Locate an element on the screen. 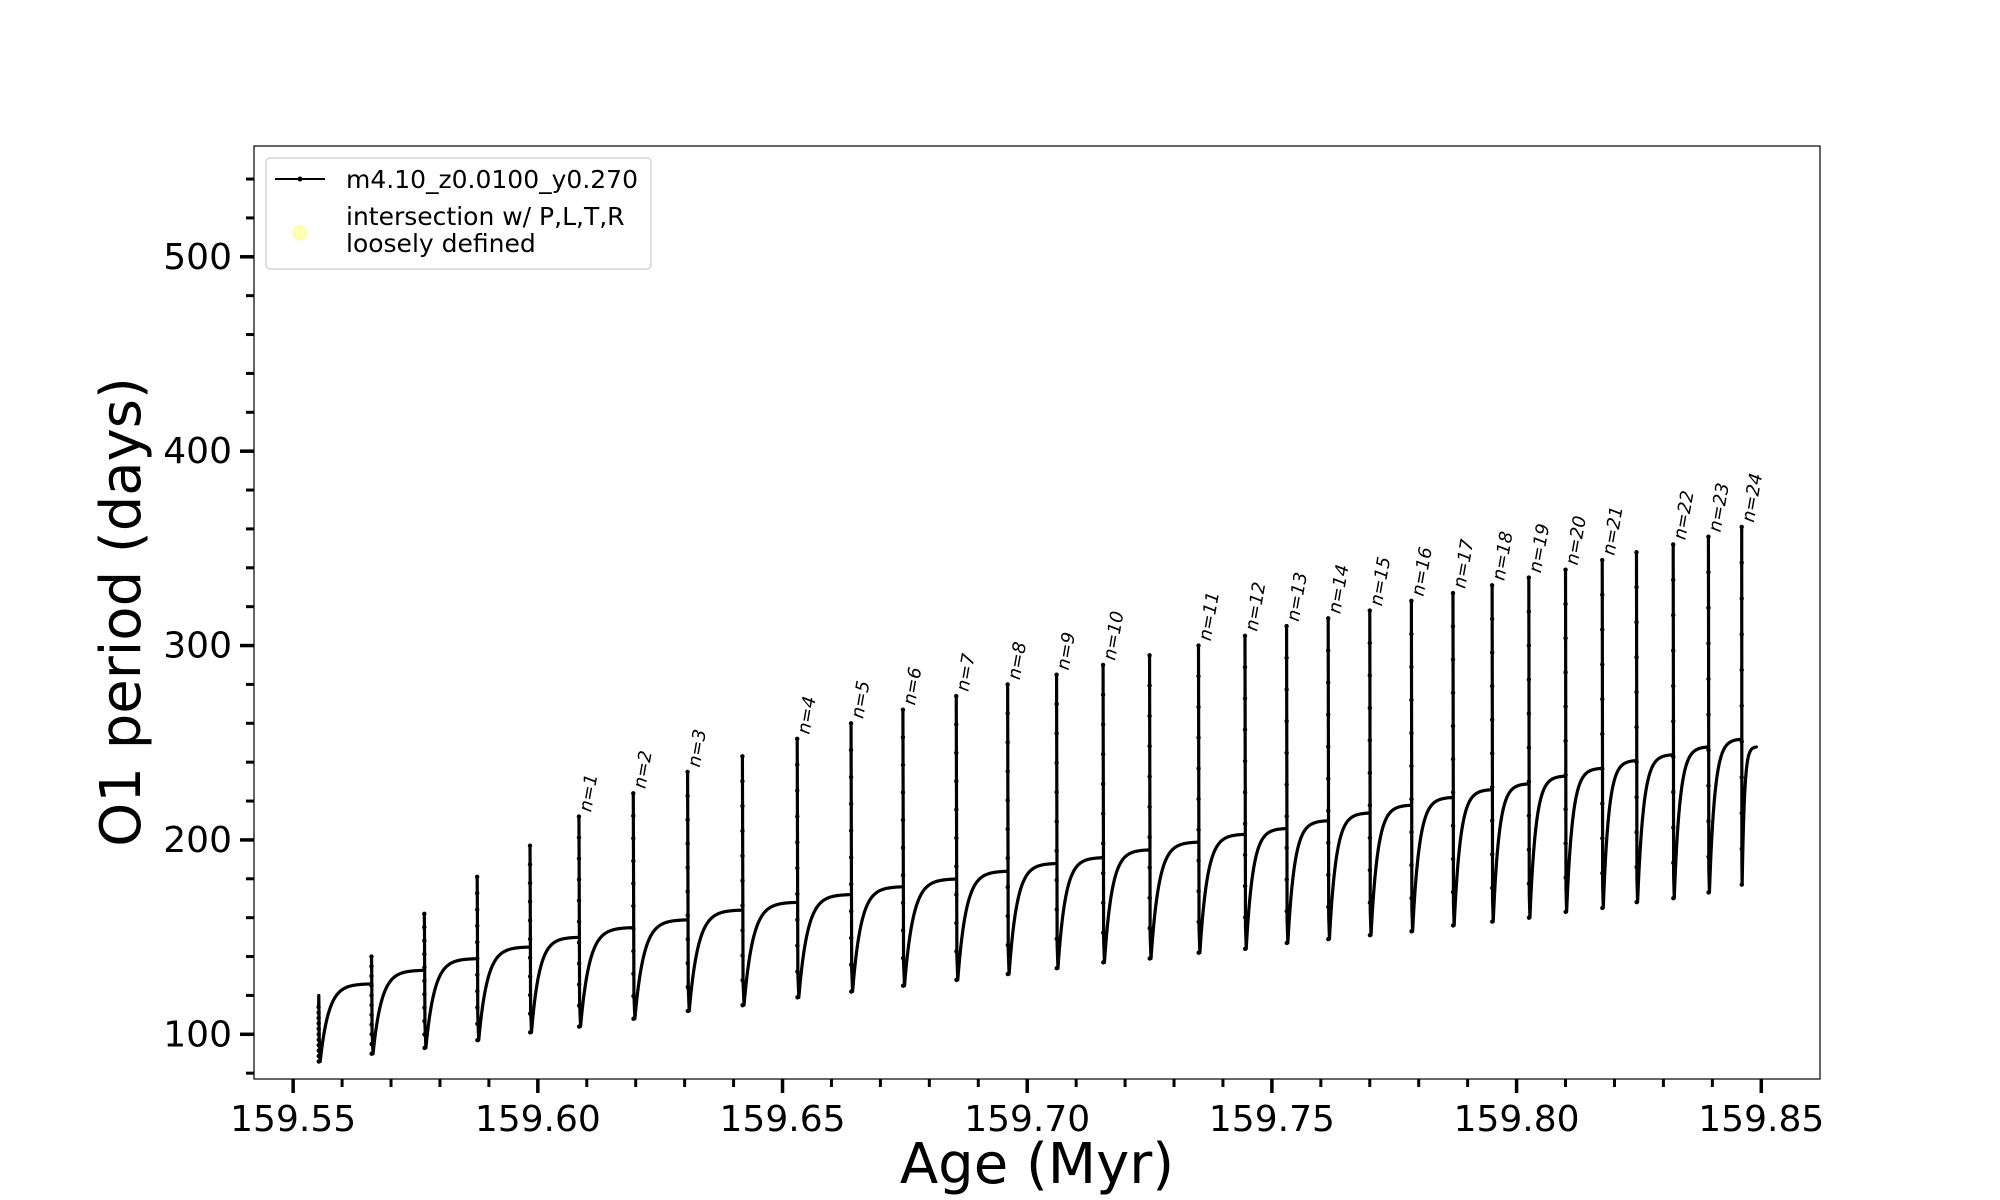 The width and height of the screenshot is (2000, 1200). y-tick-label: 400 is located at coordinates (197, 451).